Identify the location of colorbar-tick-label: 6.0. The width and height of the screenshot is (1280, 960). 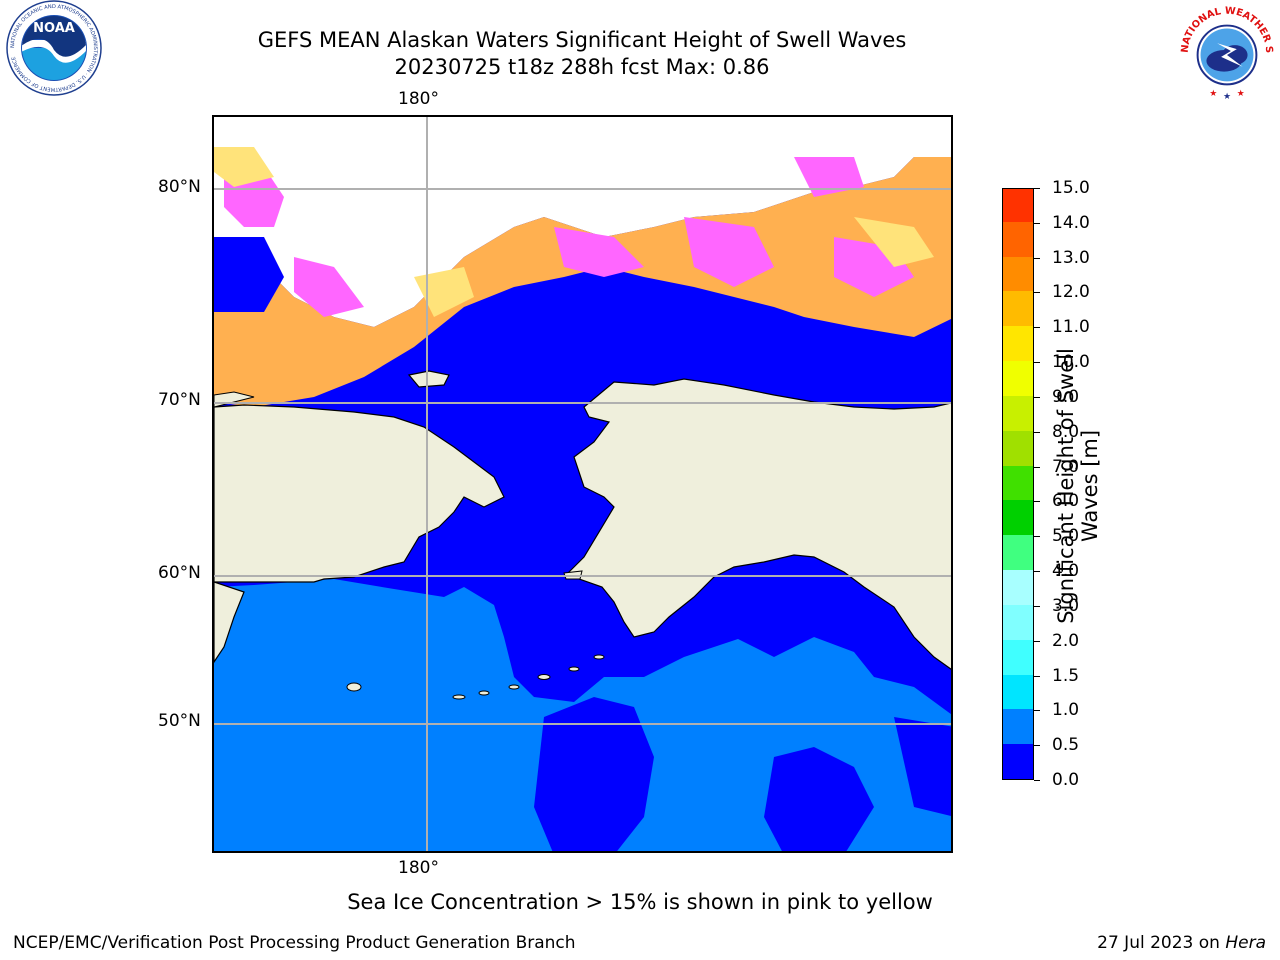
(1066, 501).